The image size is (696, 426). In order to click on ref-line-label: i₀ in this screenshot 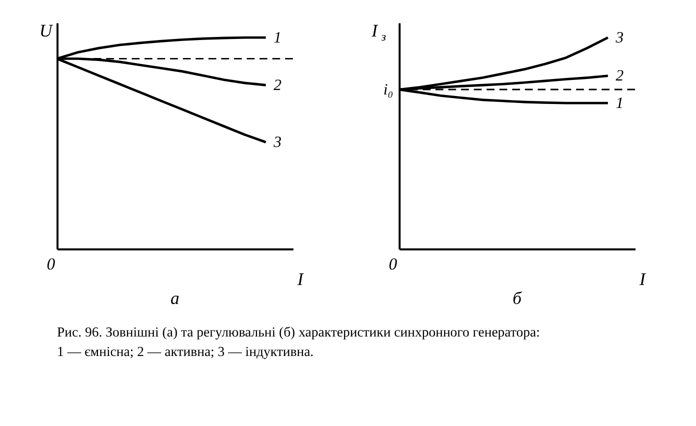, I will do `click(388, 89)`.